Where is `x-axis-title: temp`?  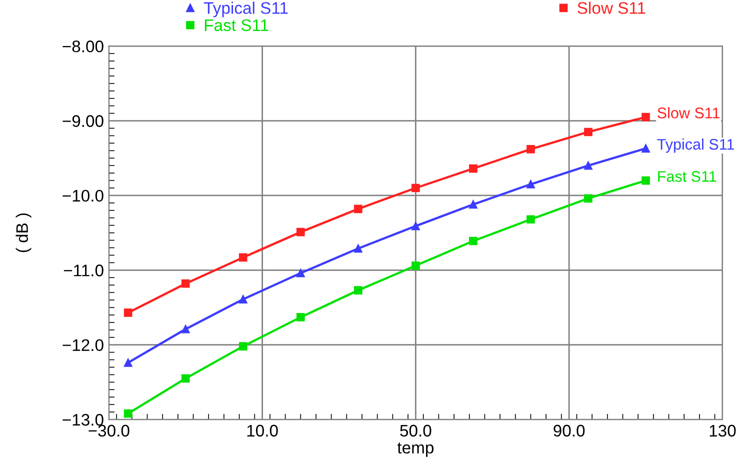 x-axis-title: temp is located at coordinates (415, 449).